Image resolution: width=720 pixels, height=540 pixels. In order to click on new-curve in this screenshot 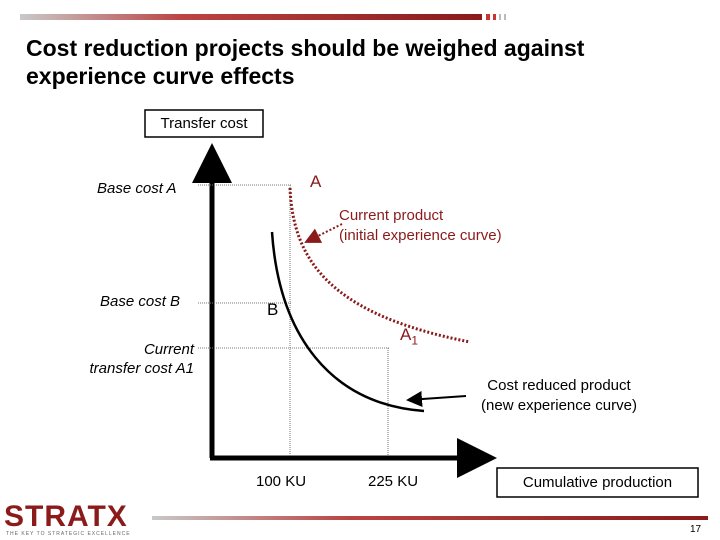, I will do `click(347, 322)`.